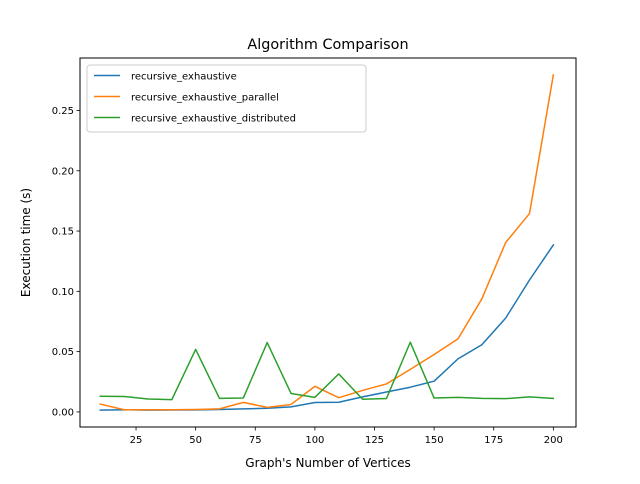 The width and height of the screenshot is (640, 484). What do you see at coordinates (327, 463) in the screenshot?
I see `x-axis-label: Graph's Number of Vertices` at bounding box center [327, 463].